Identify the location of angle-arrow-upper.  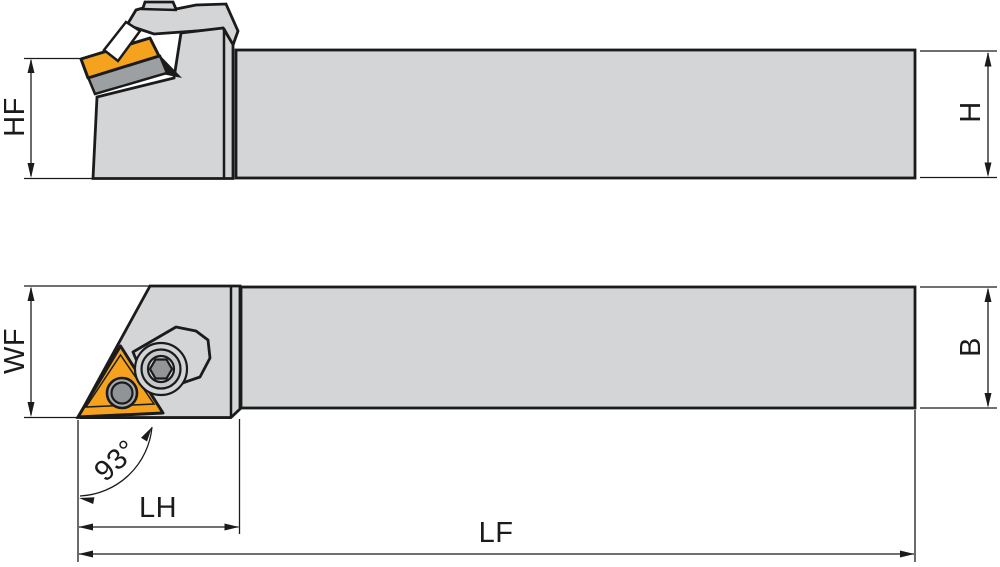
(146, 434).